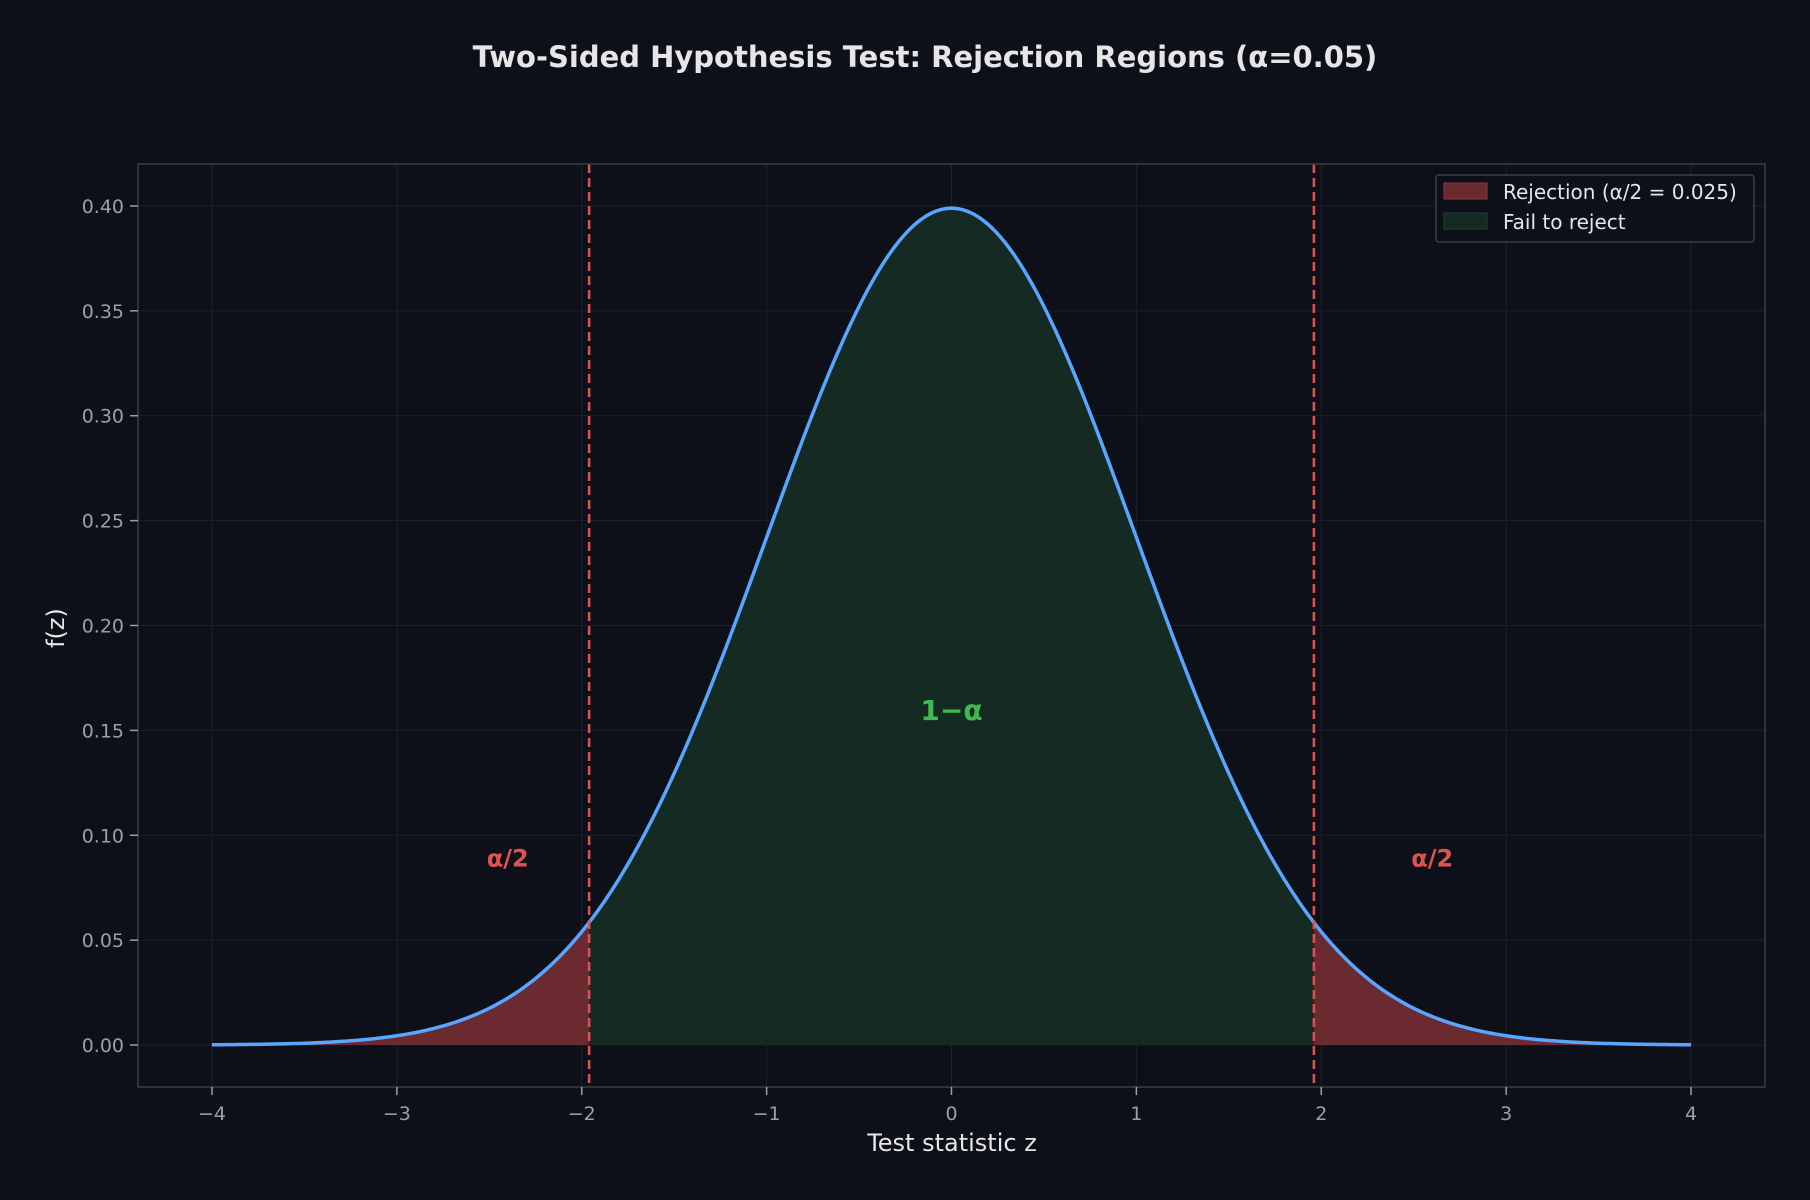 Image resolution: width=1810 pixels, height=1200 pixels. What do you see at coordinates (103, 522) in the screenshot?
I see `y-tick-label: 0.25` at bounding box center [103, 522].